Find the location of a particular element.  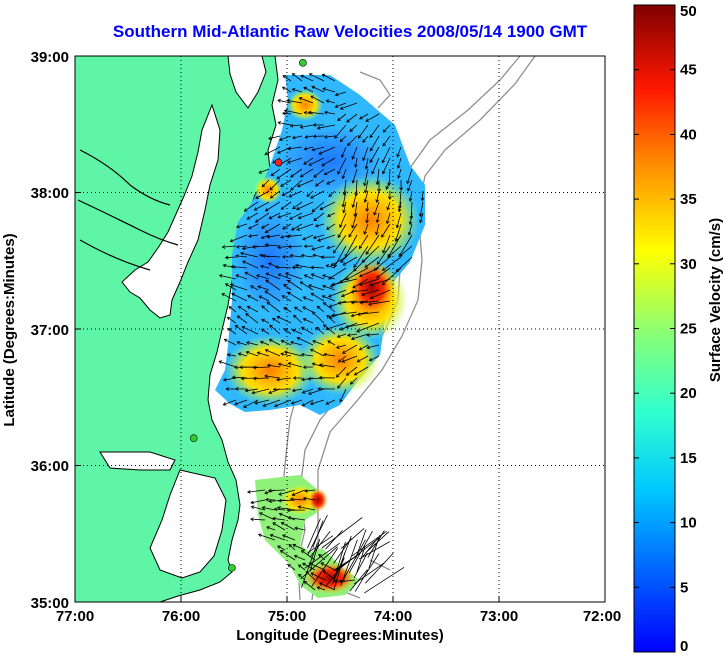

x-axis-label: Longitude (Degrees:Minutes) is located at coordinates (340, 635).